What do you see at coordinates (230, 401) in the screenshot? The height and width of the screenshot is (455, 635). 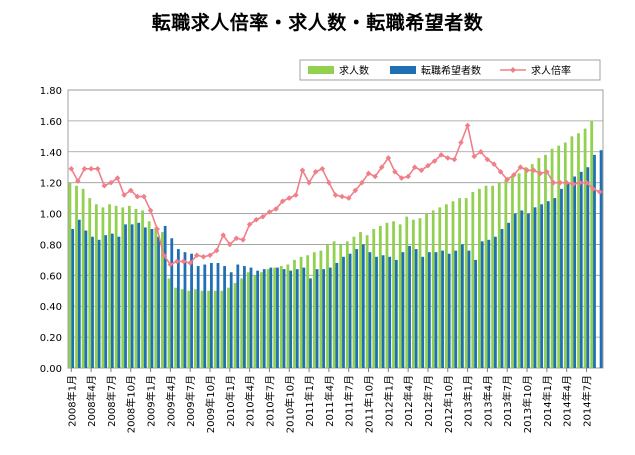 I see `x-tick-label: 2010年1月` at bounding box center [230, 401].